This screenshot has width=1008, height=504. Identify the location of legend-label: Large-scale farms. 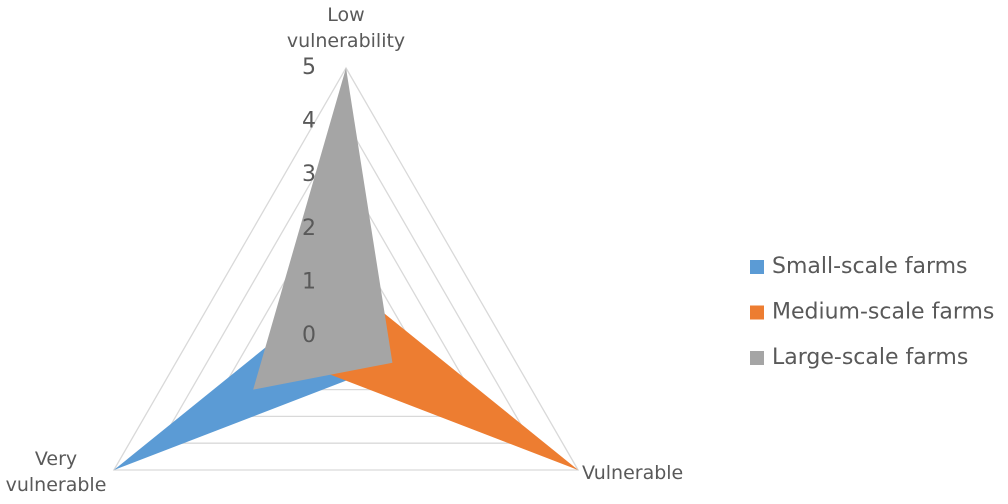
(870, 357).